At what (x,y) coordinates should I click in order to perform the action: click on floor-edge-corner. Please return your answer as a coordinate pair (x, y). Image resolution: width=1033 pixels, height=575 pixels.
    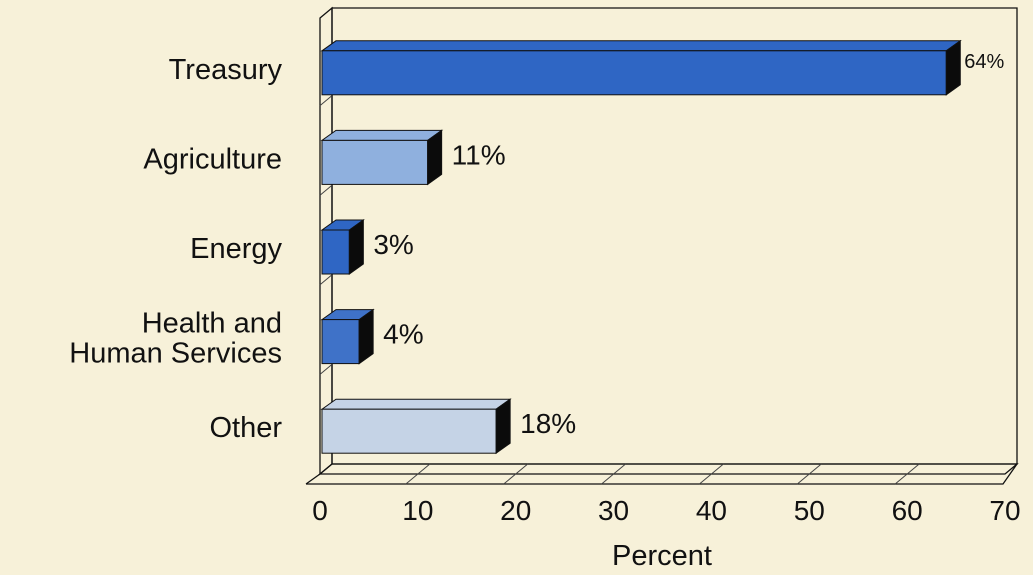
    Looking at the image, I should click on (313, 479).